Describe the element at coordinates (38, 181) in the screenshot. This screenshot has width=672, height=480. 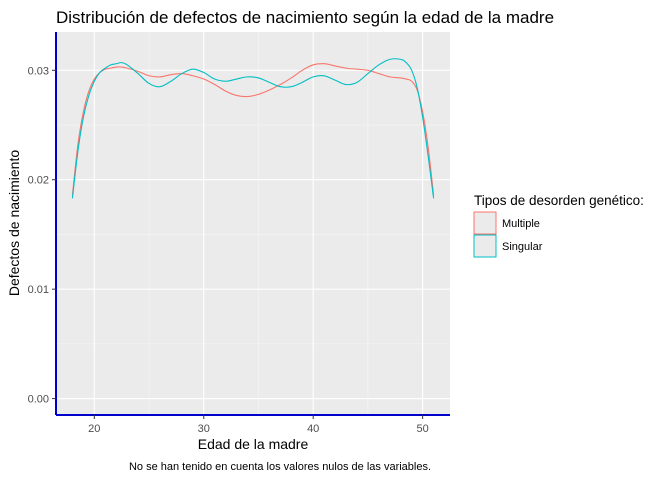
I see `y-tick-label: 0.02` at that location.